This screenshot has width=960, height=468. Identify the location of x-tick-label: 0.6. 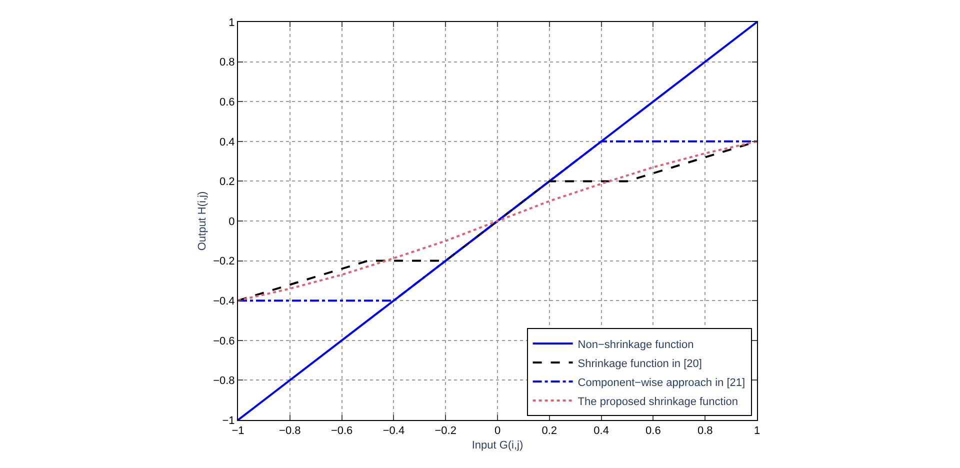
(653, 431).